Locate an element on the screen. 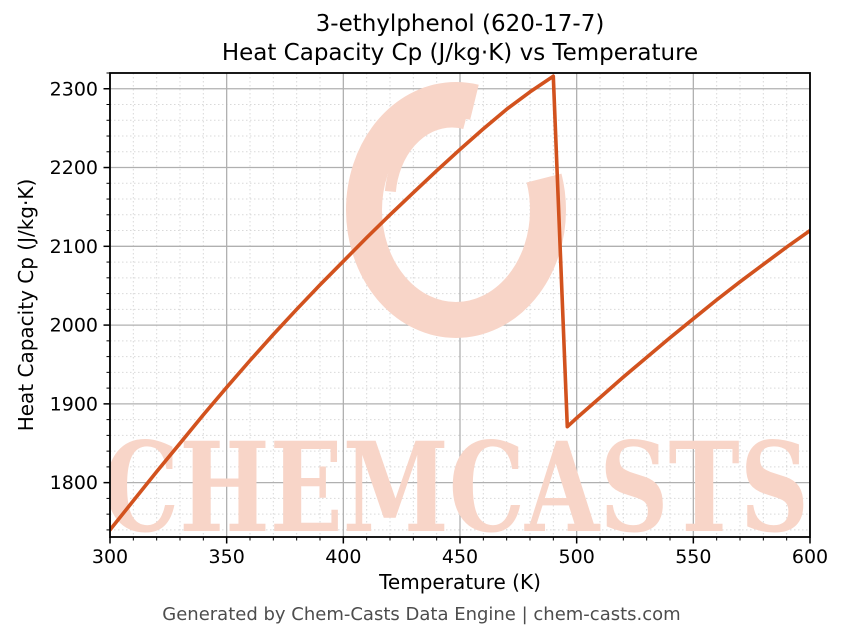  watermark-ring-icon is located at coordinates (456, 210).